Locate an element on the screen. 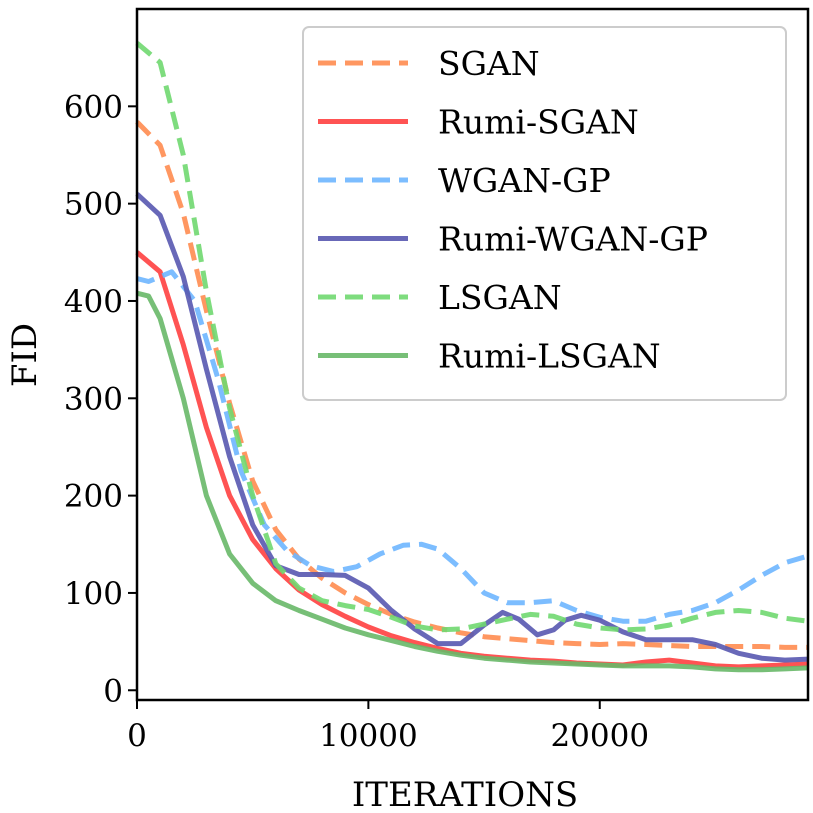  x-tick-label: 20000 is located at coordinates (599, 736).